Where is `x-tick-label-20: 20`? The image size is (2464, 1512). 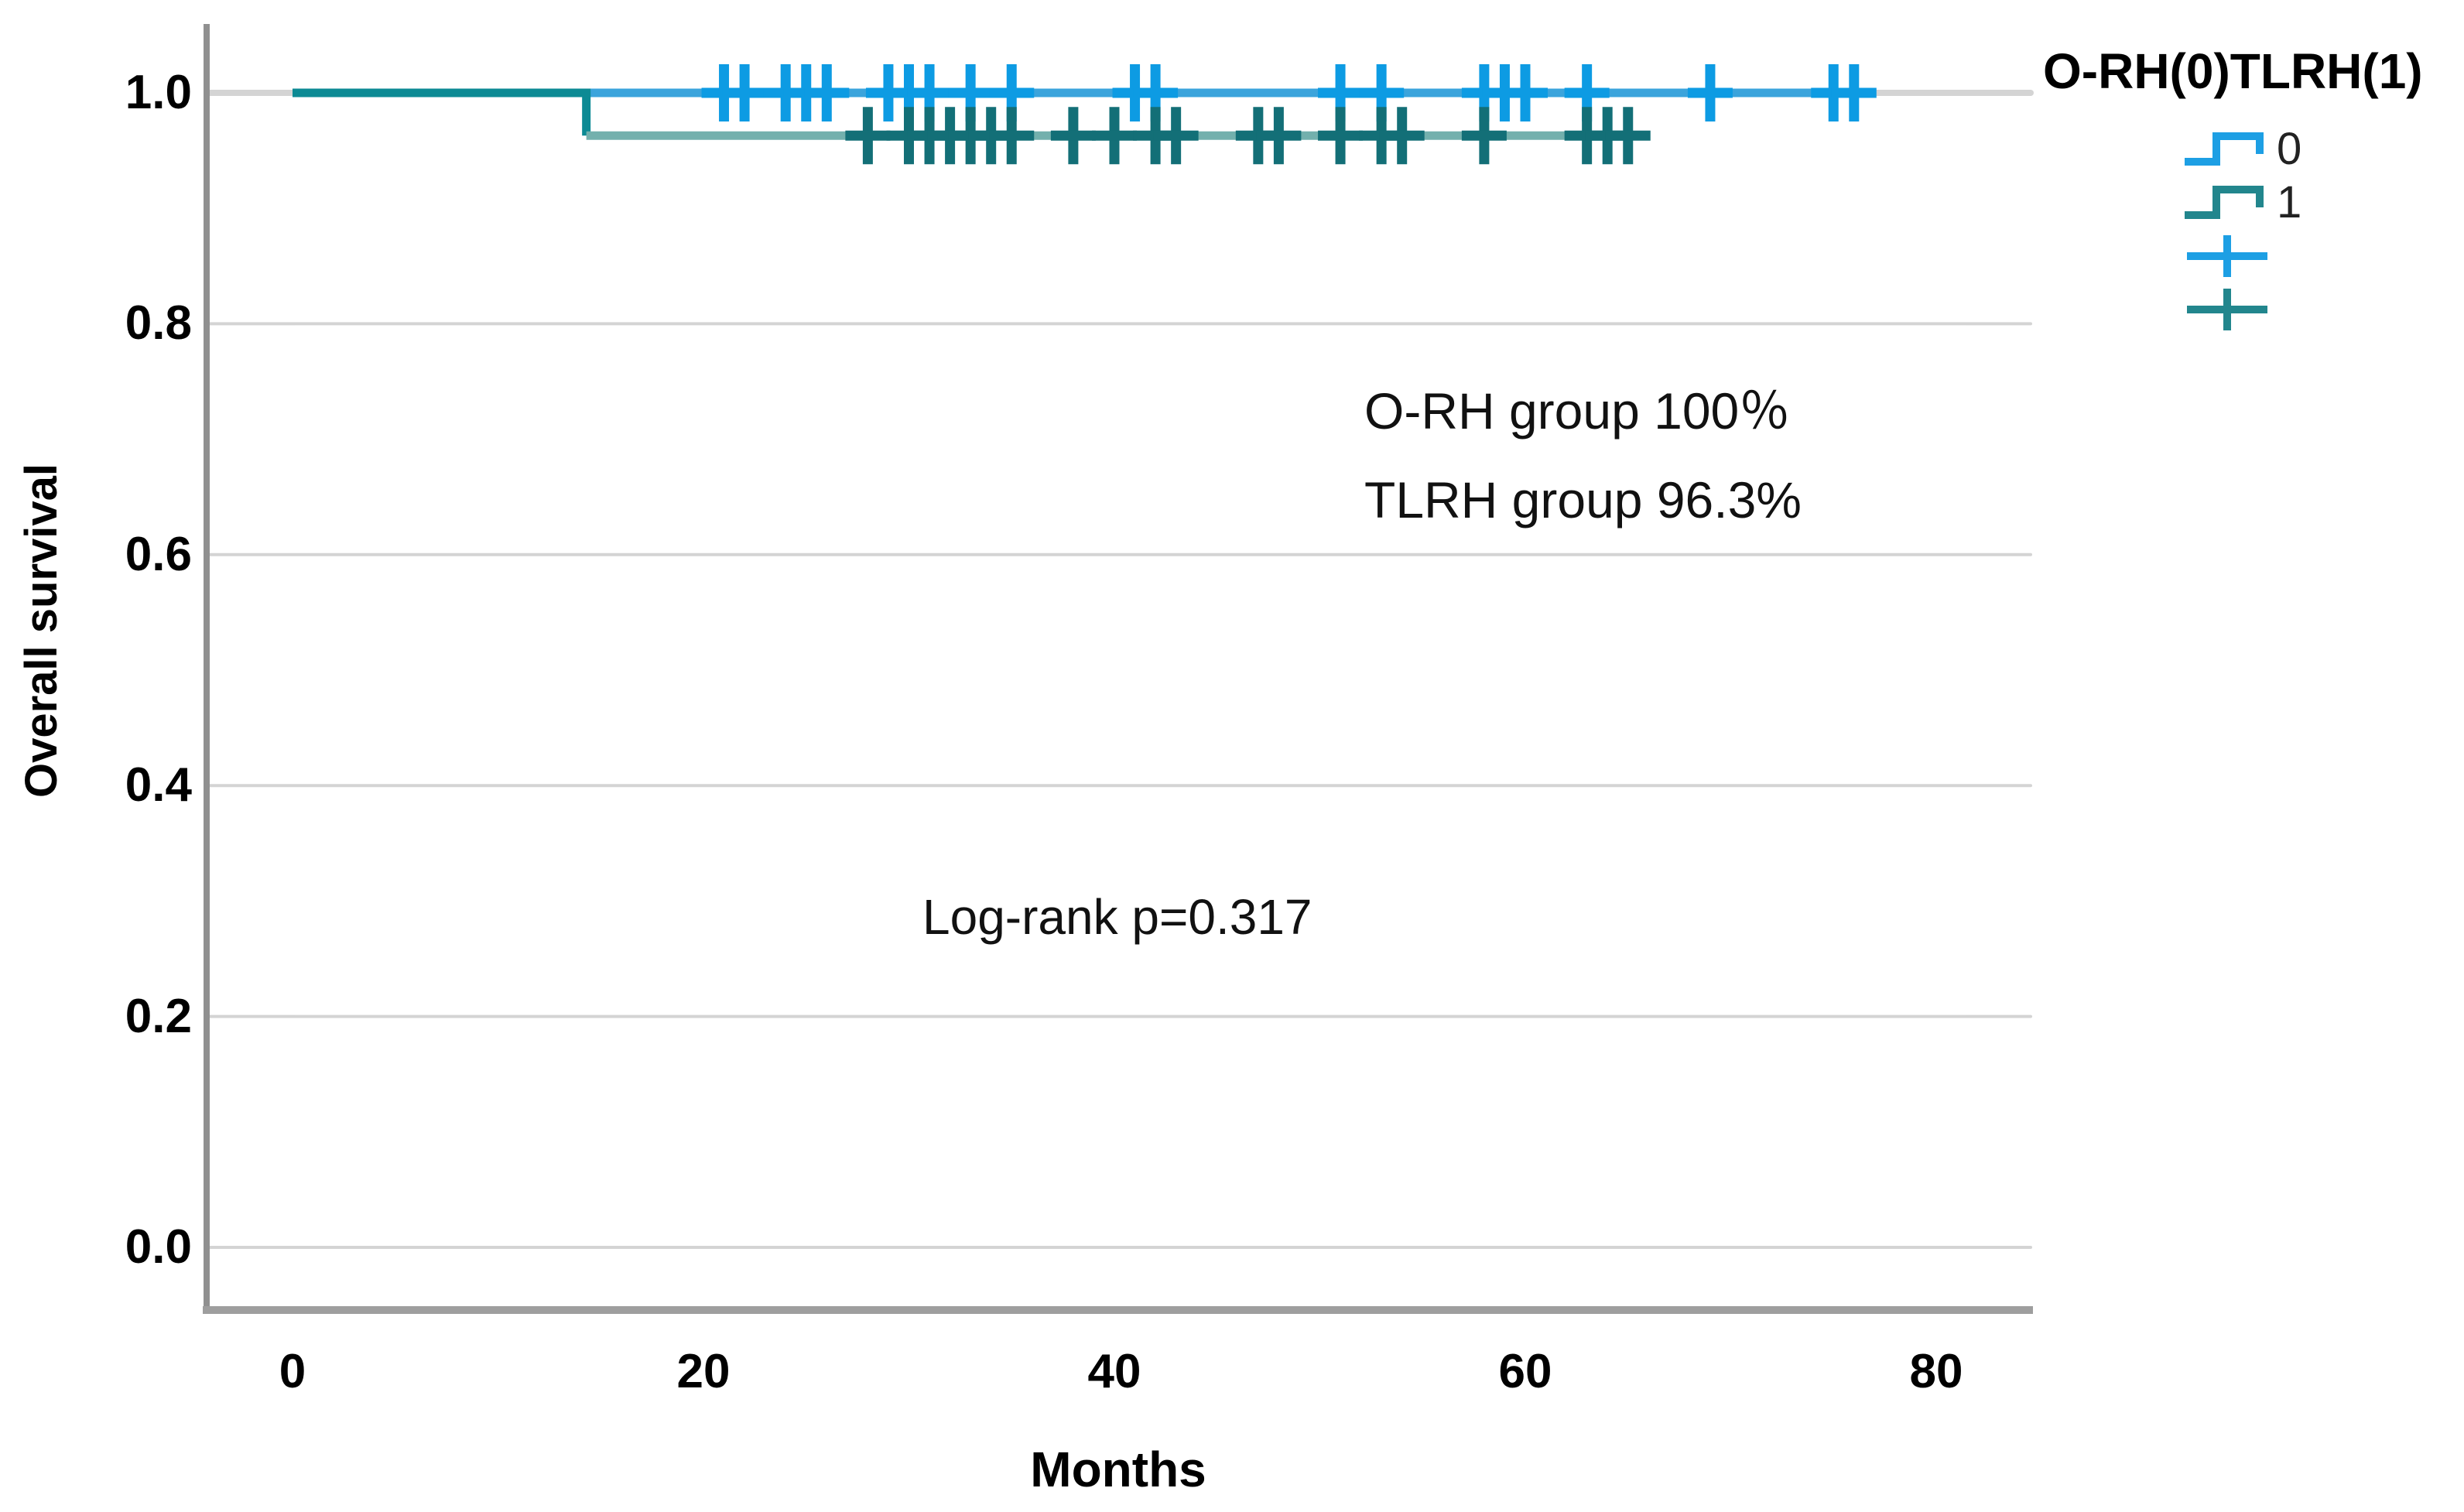
x-tick-label-20: 20 is located at coordinates (703, 1371).